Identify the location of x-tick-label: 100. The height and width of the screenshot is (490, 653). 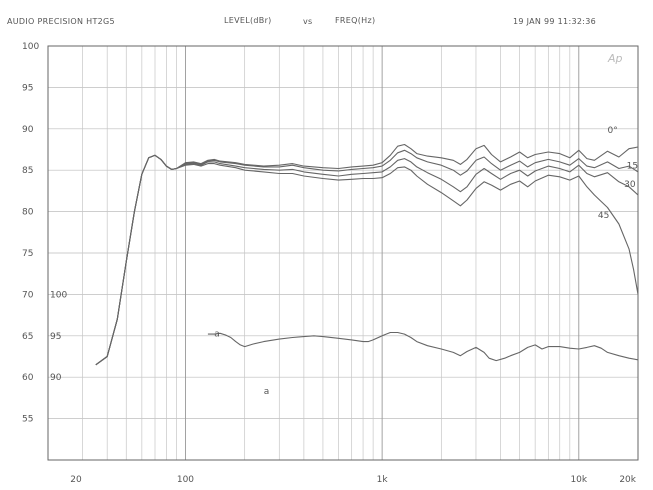
(185, 480).